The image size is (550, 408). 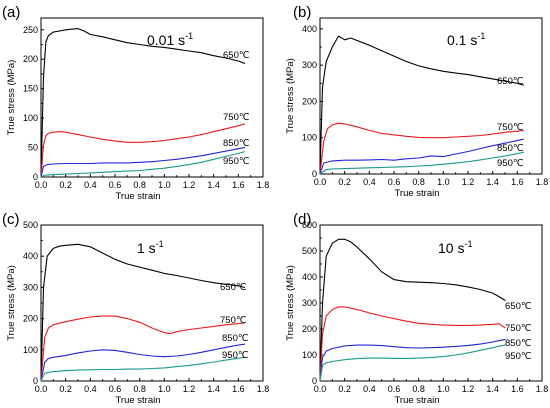 I want to click on y-tick-label: 600, so click(x=309, y=225).